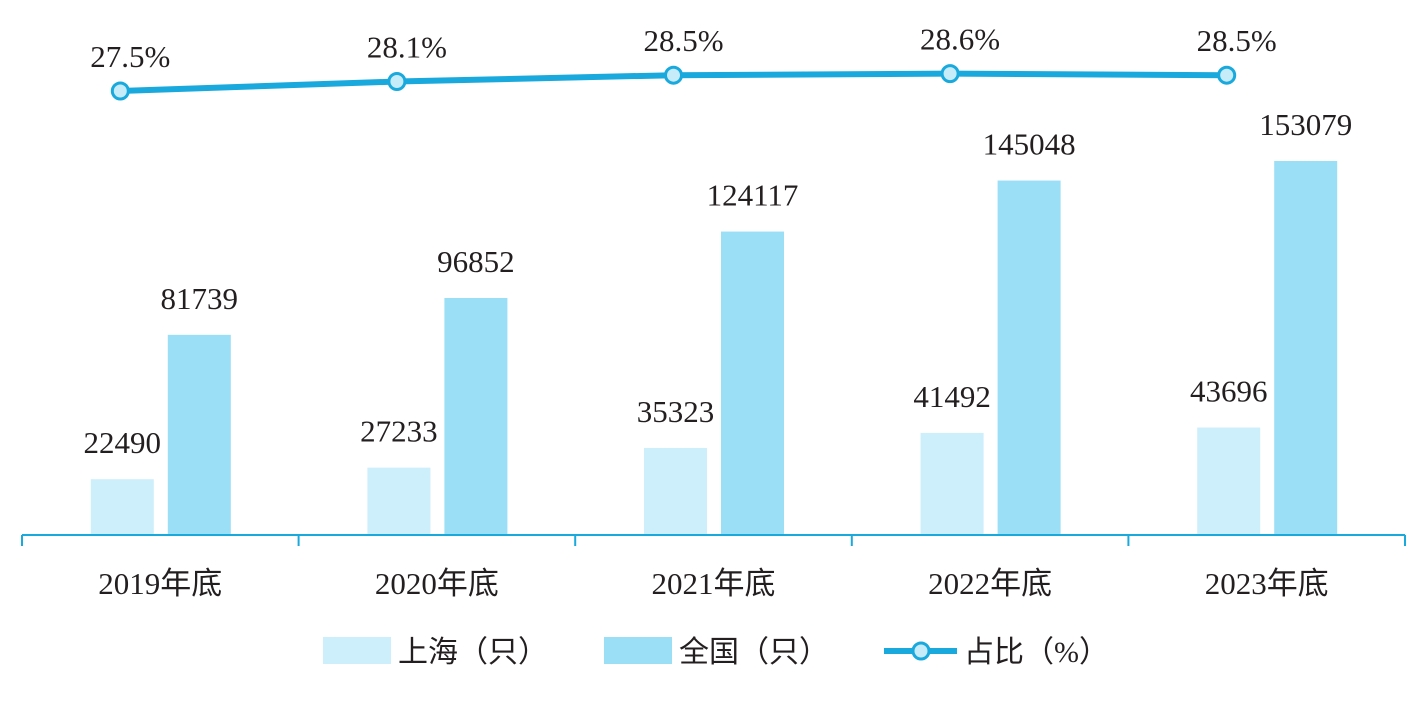 This screenshot has width=1409, height=702. What do you see at coordinates (130, 56) in the screenshot?
I see `ratio-label-0: 27.5%` at bounding box center [130, 56].